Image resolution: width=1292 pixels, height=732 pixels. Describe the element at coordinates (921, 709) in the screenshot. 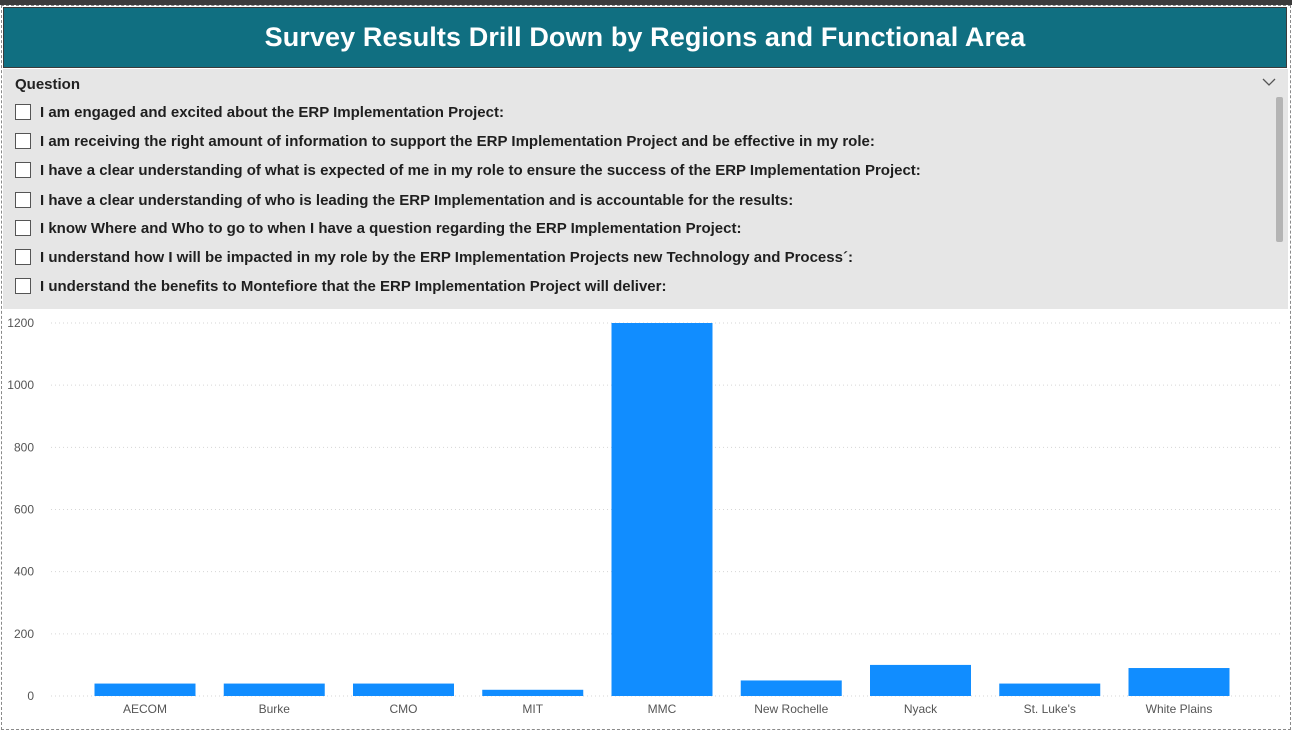

I see `x-tick-label: Nyack` at that location.